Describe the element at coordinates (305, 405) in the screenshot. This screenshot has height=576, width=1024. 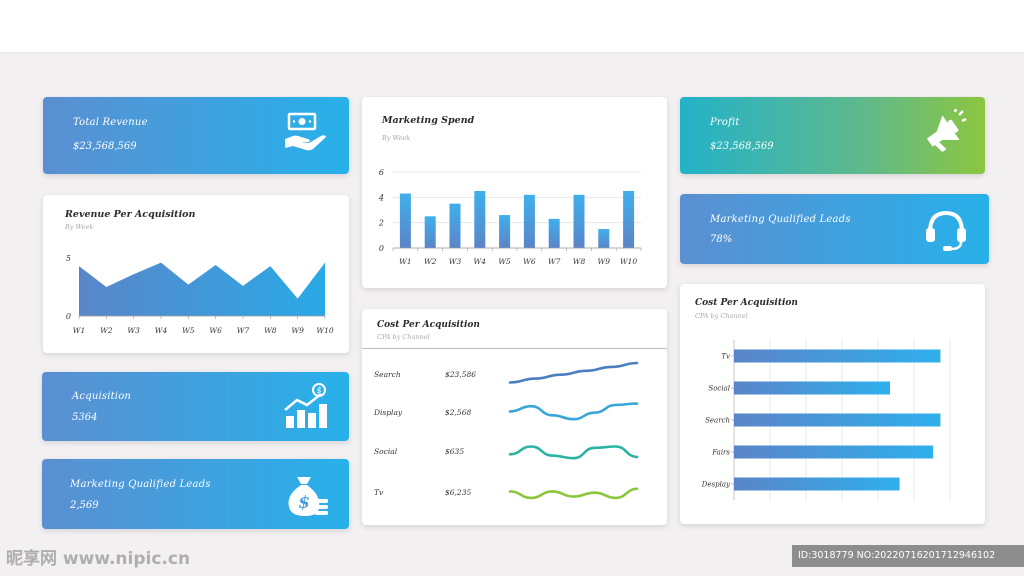
I see `growth-bars-icon: $` at that location.